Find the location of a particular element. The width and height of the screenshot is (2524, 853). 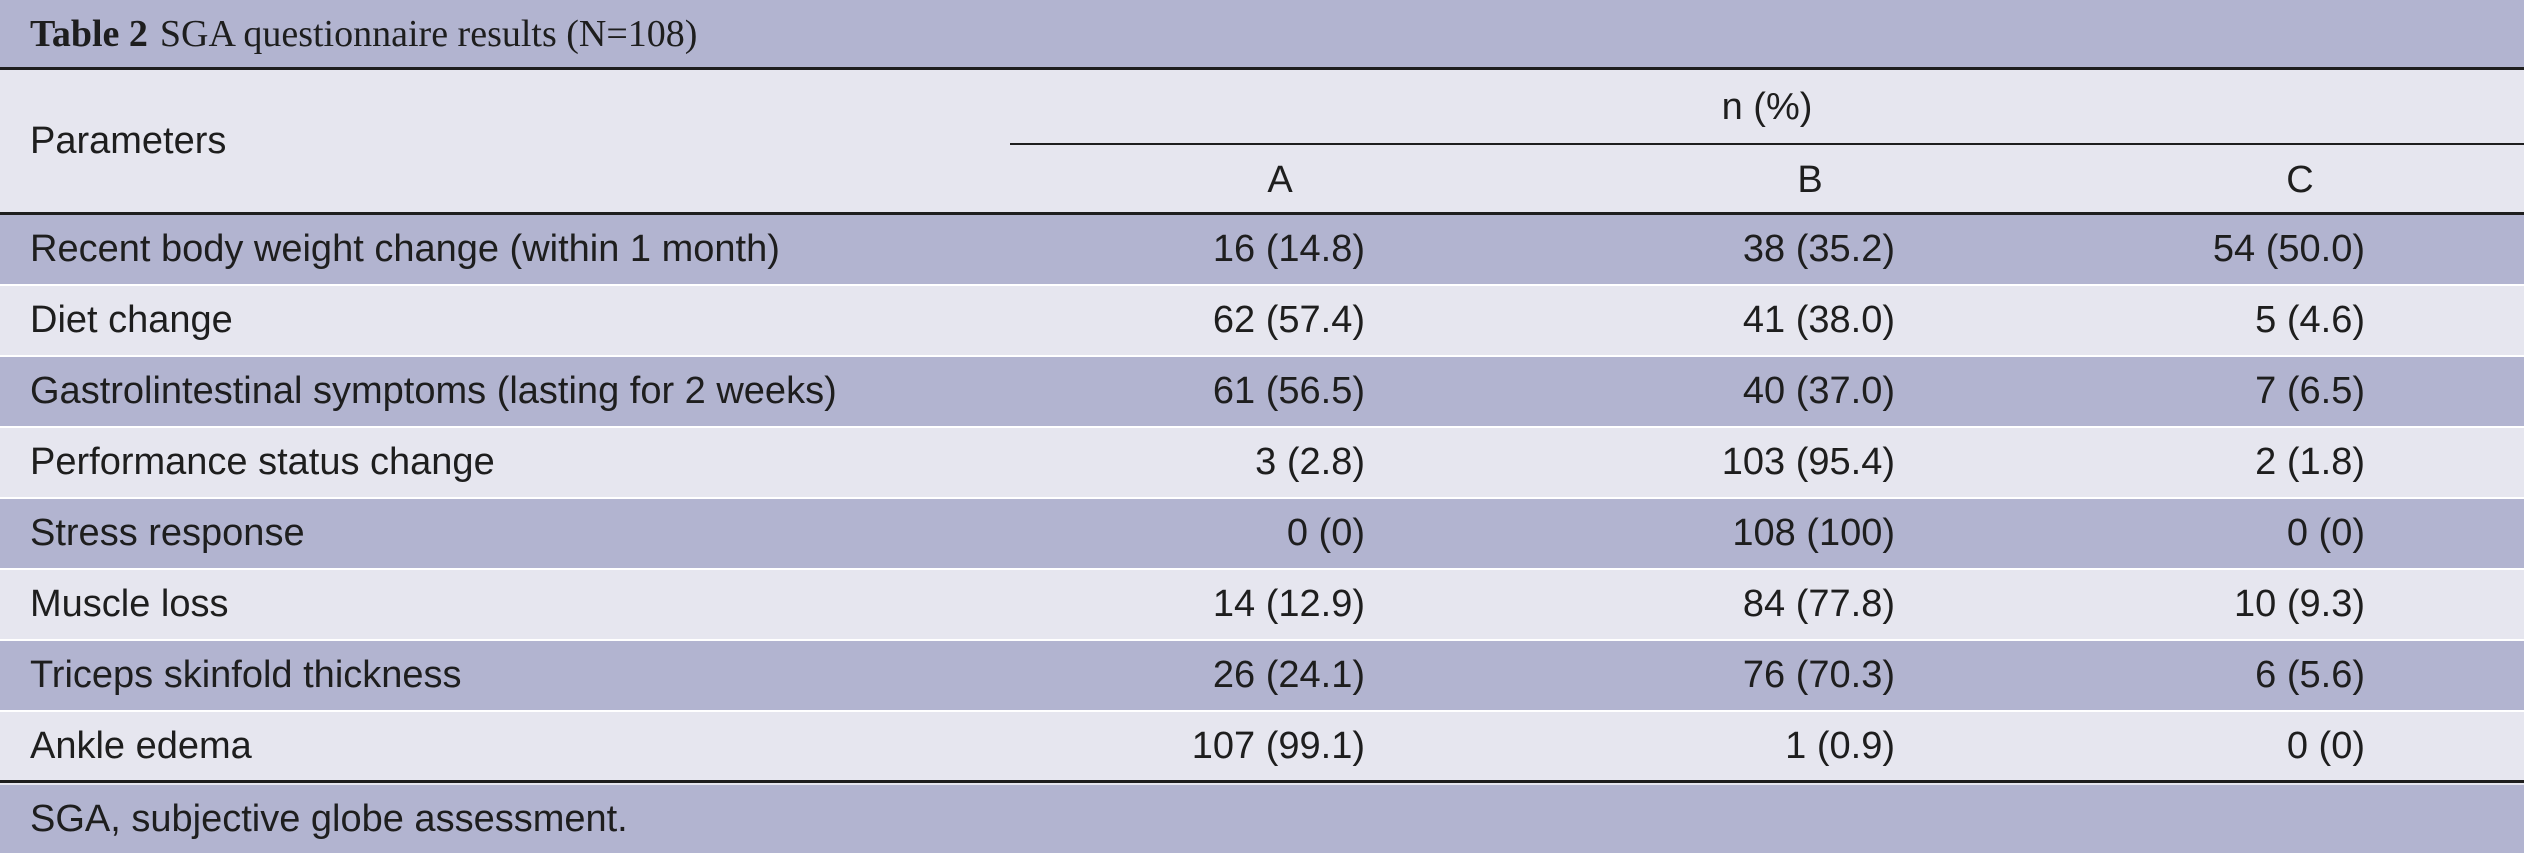

row-value-a: 62 (57.4) is located at coordinates (1288, 320).